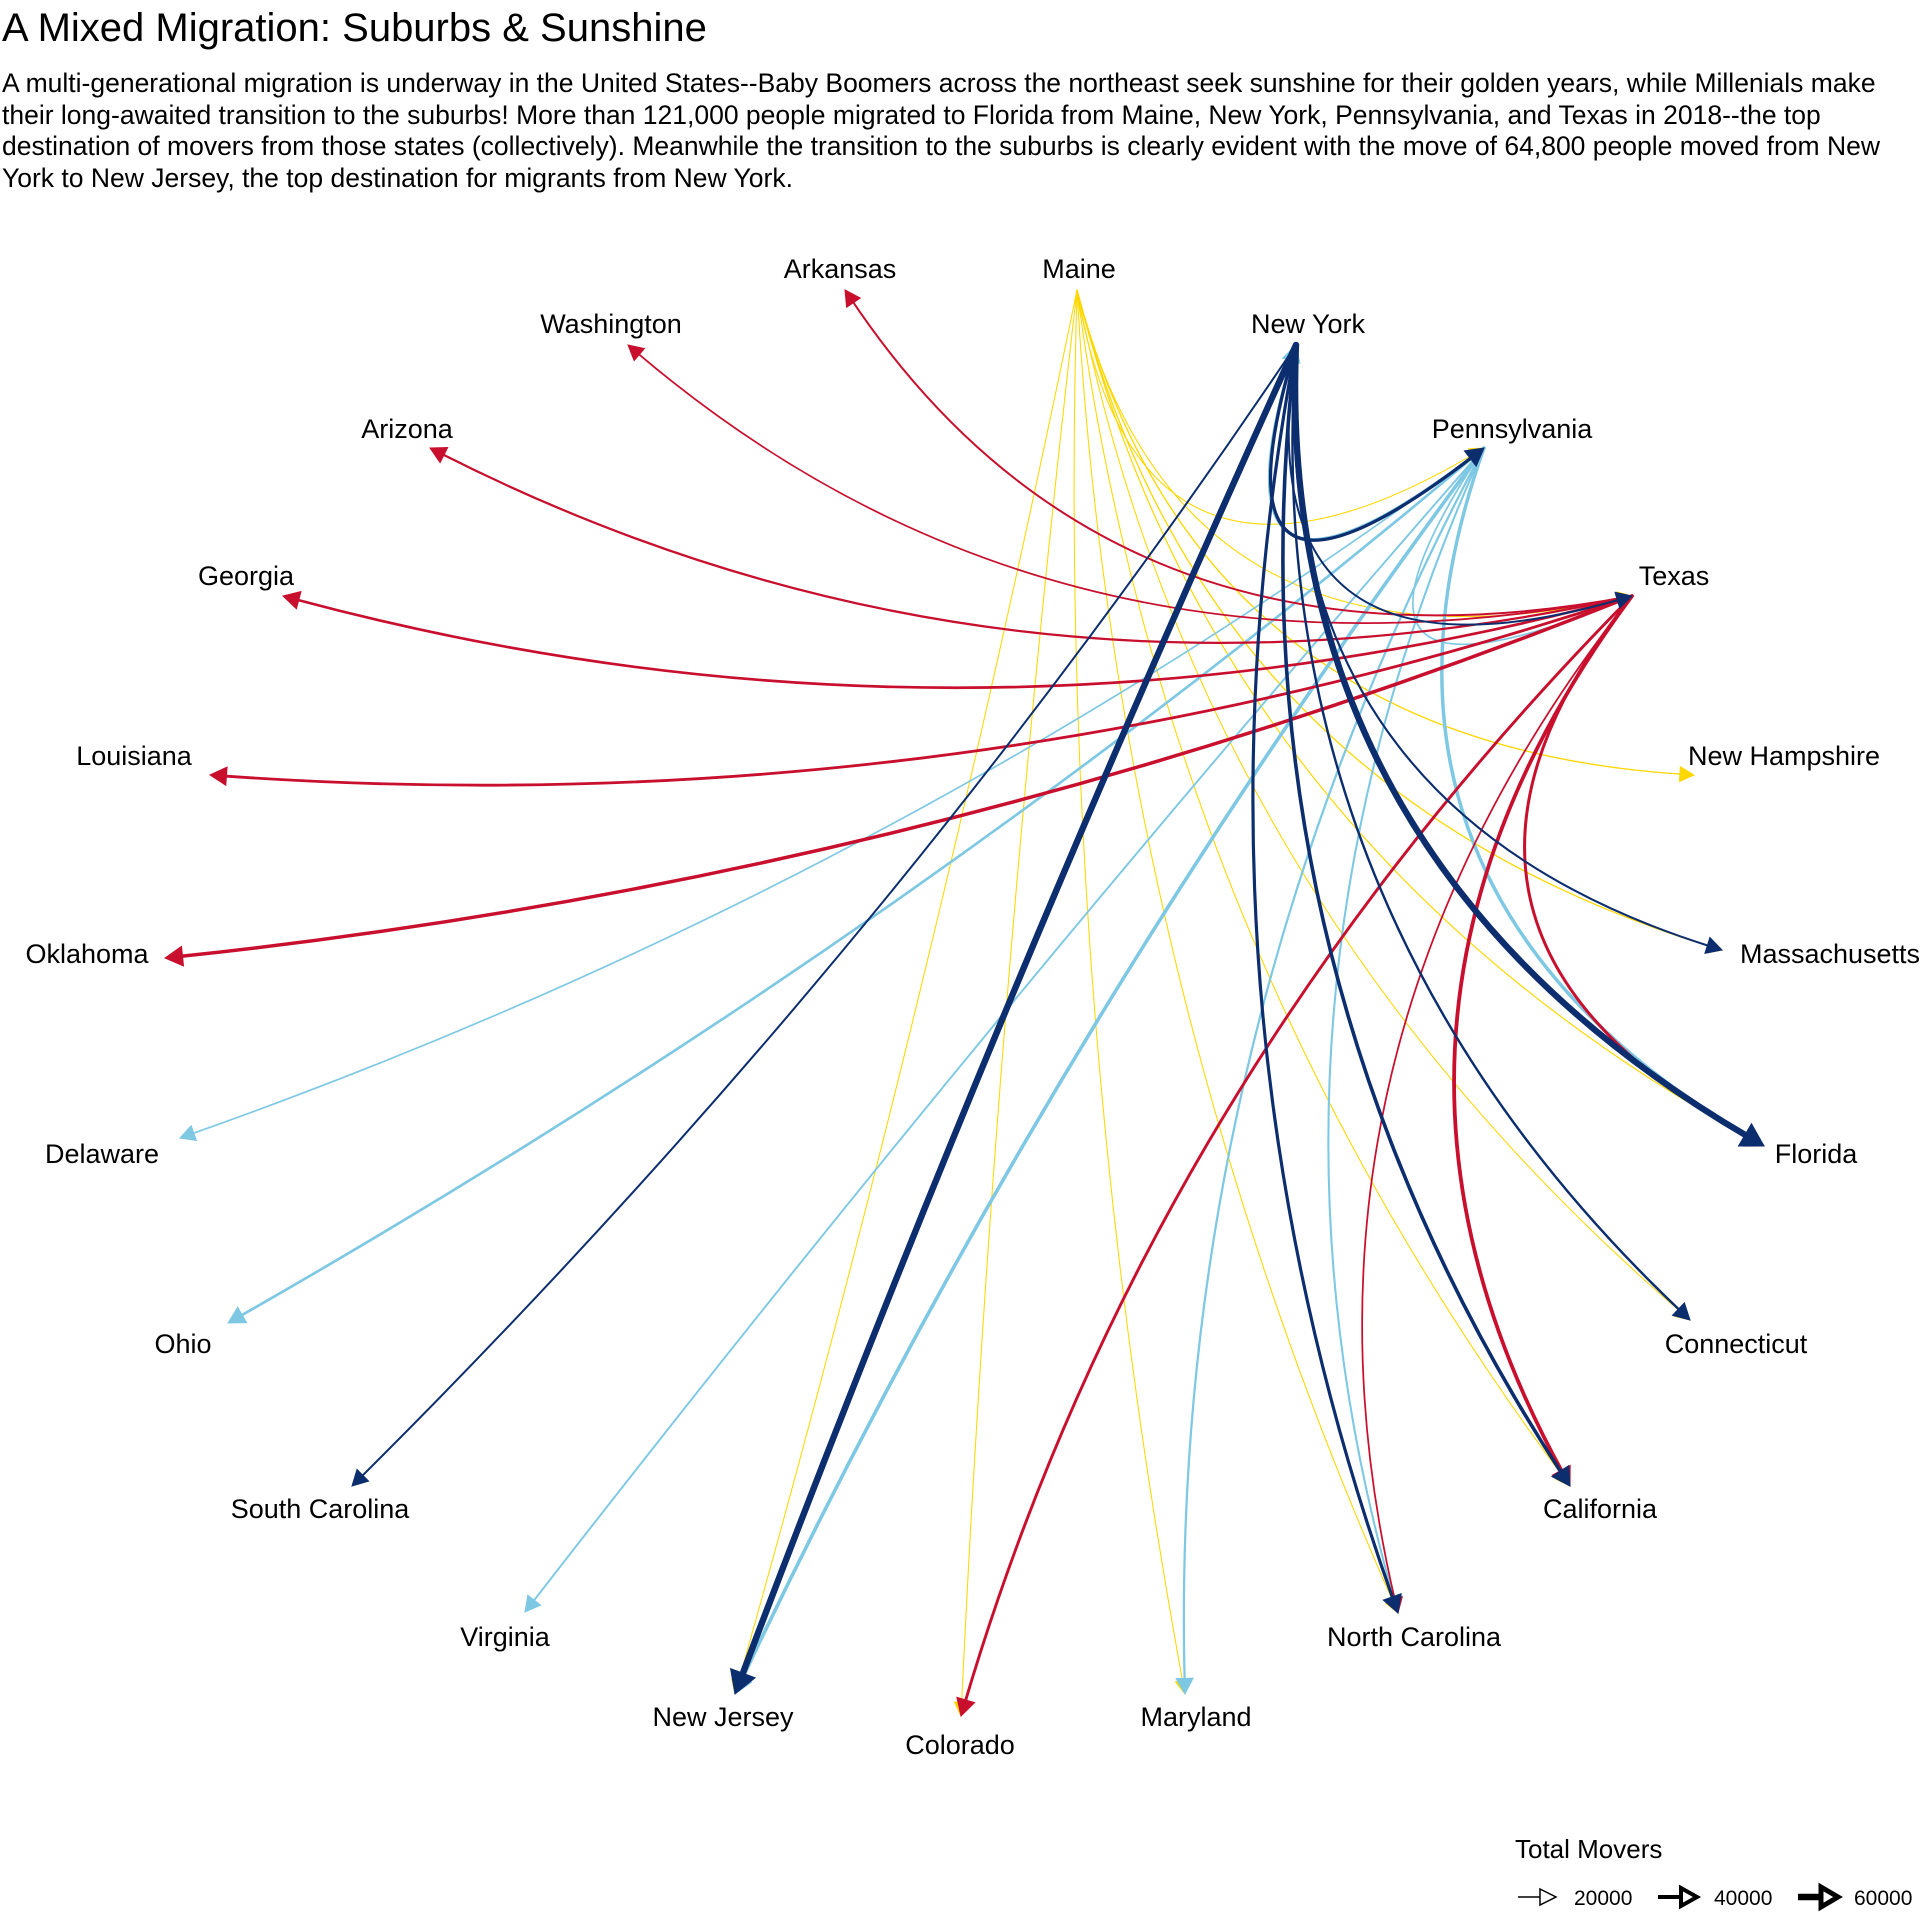  I want to click on legend-item-40000: 40000, so click(1715, 1897).